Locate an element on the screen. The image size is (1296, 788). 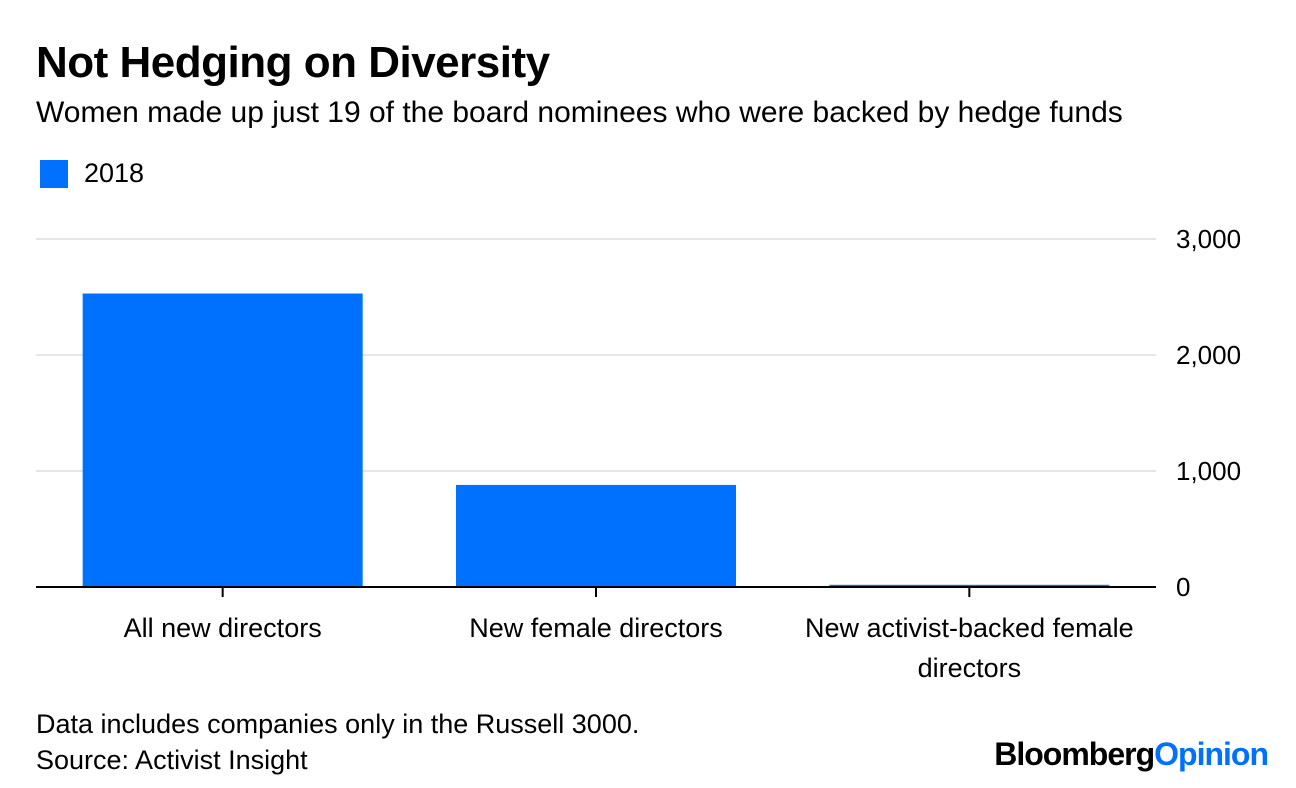
y-tick-label: 3,000 is located at coordinates (1208, 239).